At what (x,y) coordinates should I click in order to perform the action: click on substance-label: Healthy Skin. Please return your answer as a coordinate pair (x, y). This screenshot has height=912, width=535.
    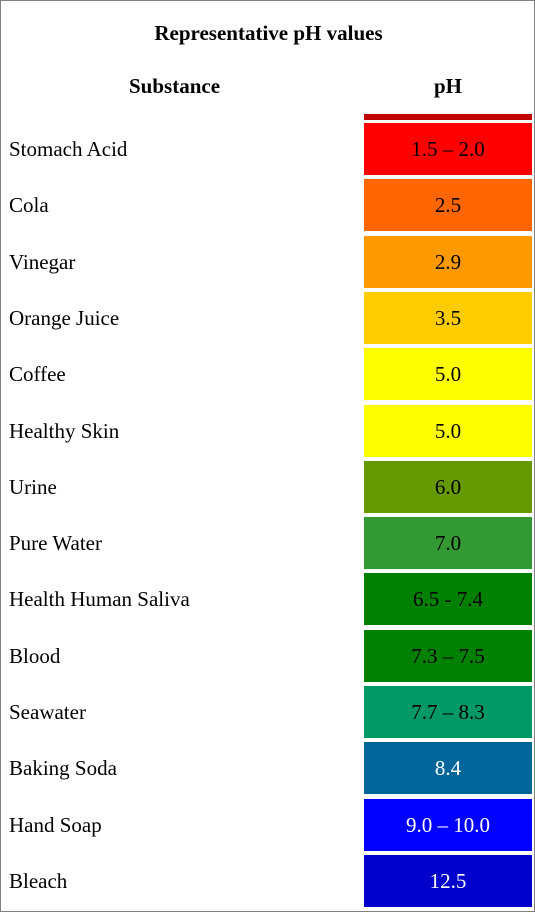
    Looking at the image, I should click on (64, 431).